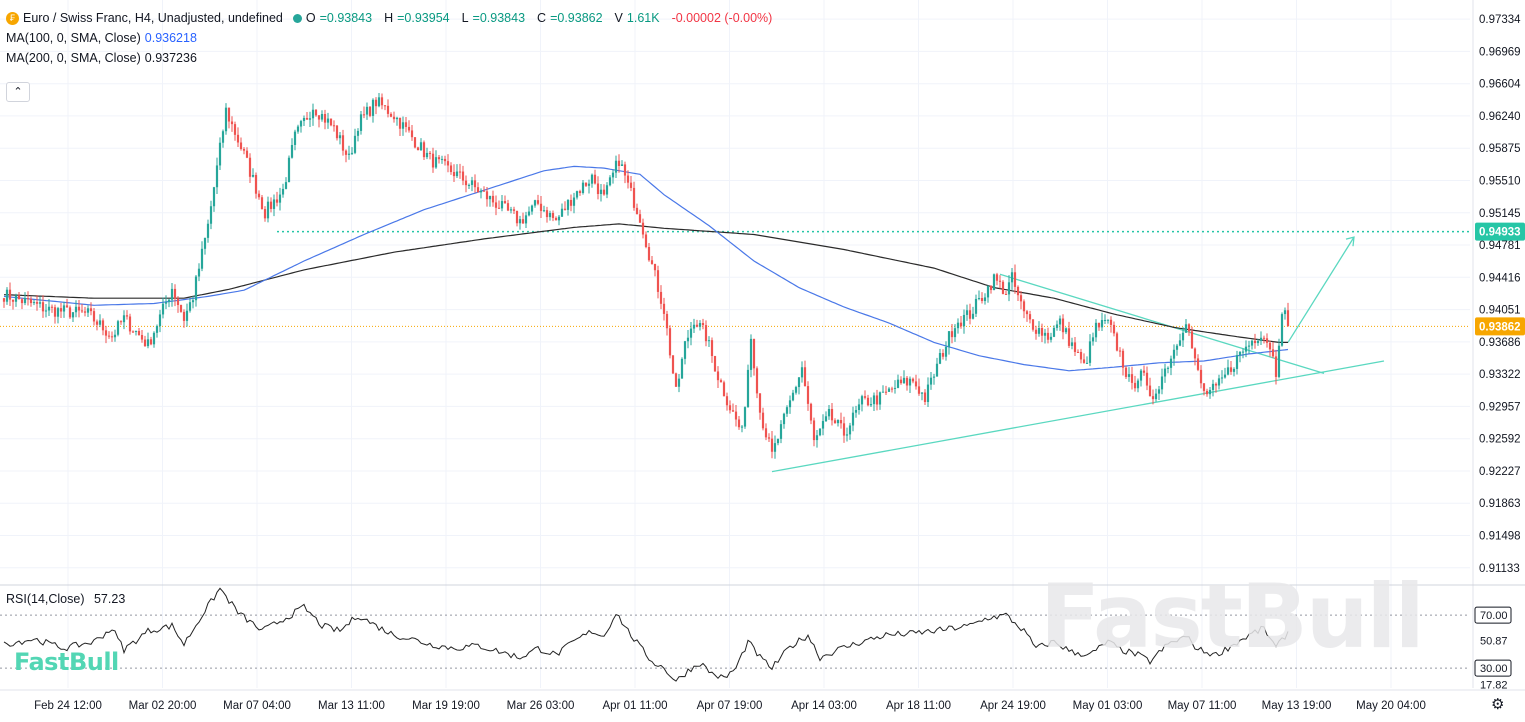 The height and width of the screenshot is (722, 1525). Describe the element at coordinates (391, 38) in the screenshot. I see `ma100-row: MA(100, 0, SMA, Close) 0.936218` at that location.